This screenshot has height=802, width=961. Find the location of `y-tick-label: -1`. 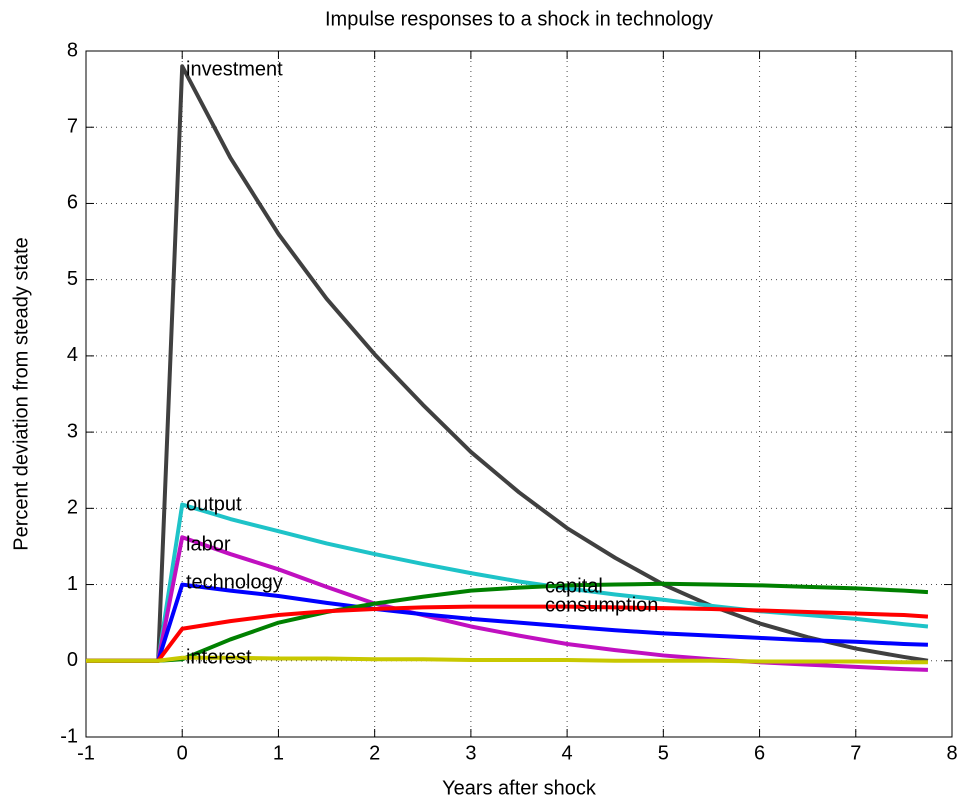

y-tick-label: -1 is located at coordinates (69, 736).